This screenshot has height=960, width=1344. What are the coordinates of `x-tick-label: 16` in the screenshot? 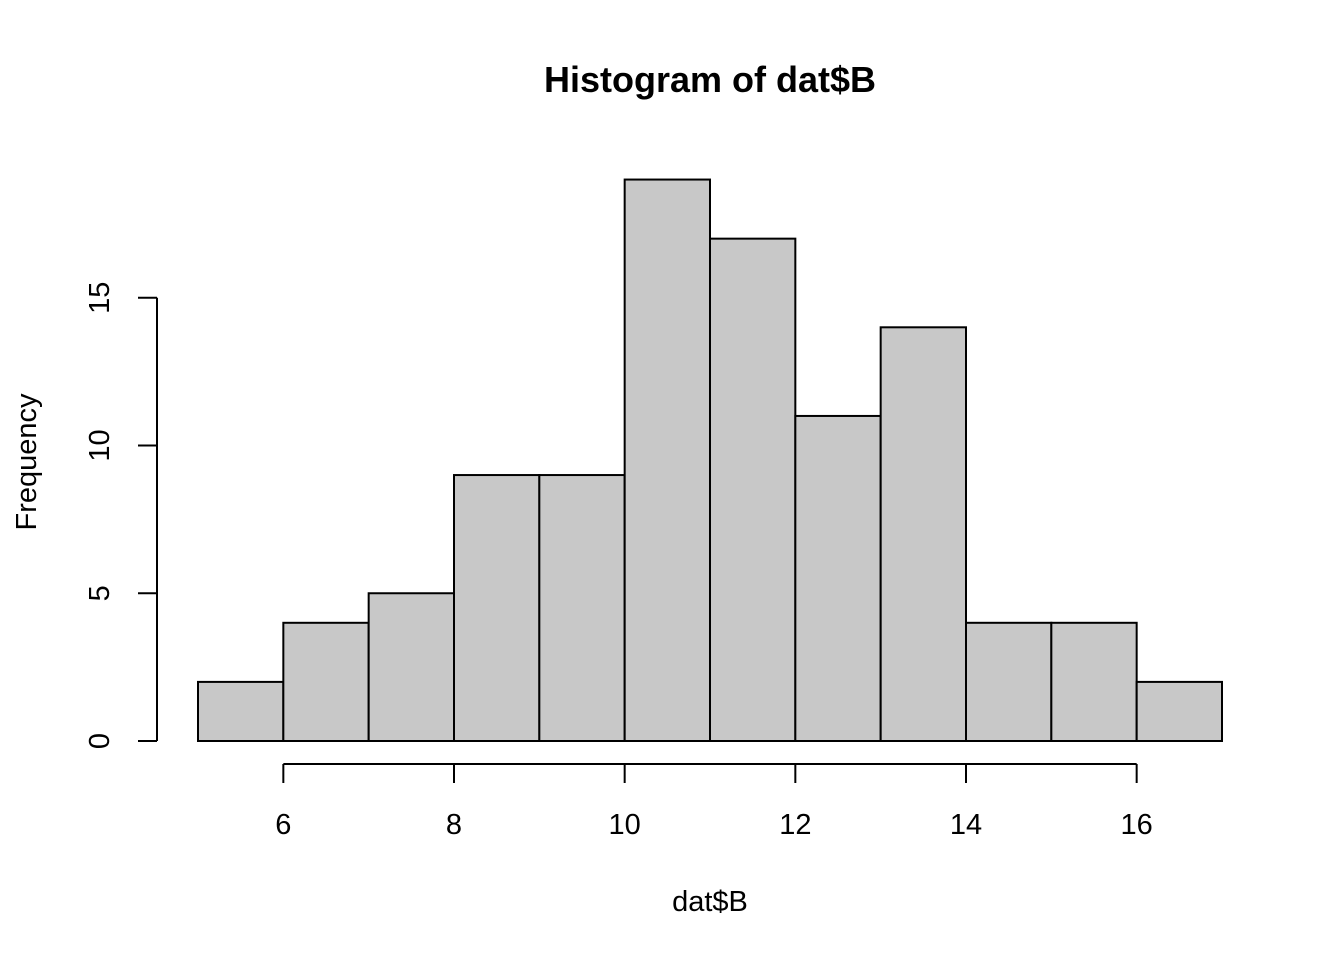 It's located at (1137, 825).